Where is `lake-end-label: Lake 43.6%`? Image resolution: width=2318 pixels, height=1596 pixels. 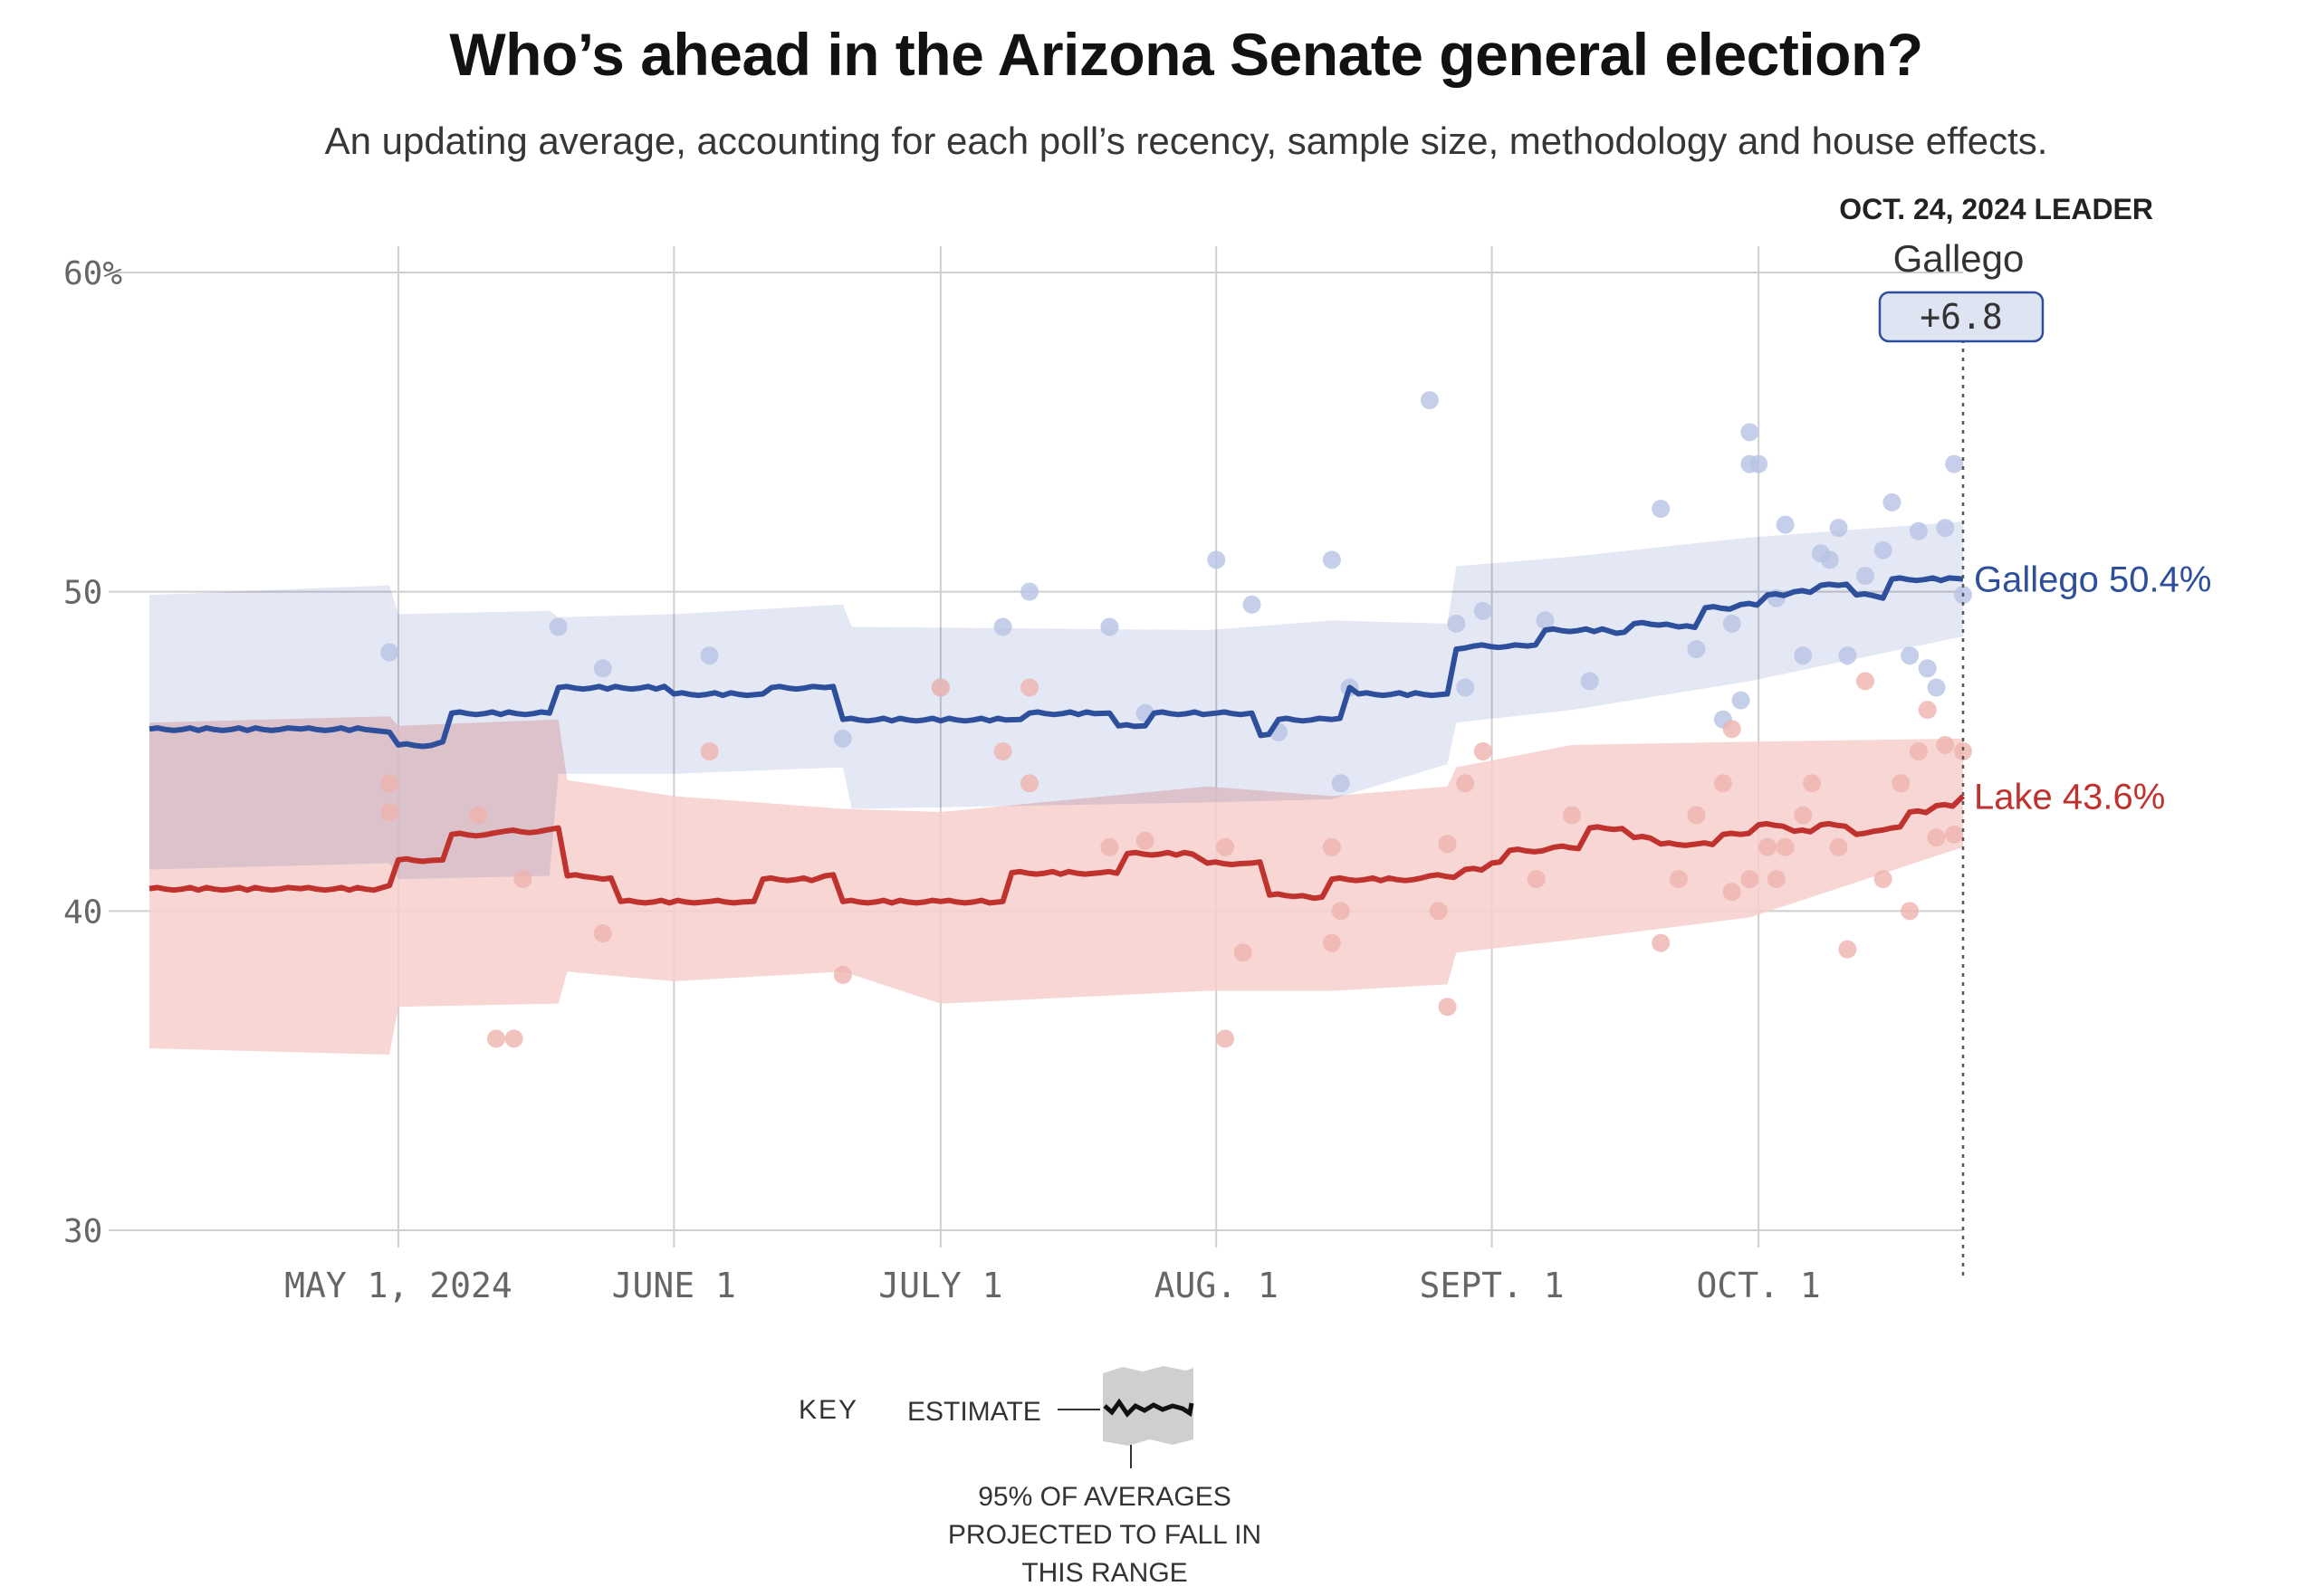 lake-end-label: Lake 43.6% is located at coordinates (2069, 797).